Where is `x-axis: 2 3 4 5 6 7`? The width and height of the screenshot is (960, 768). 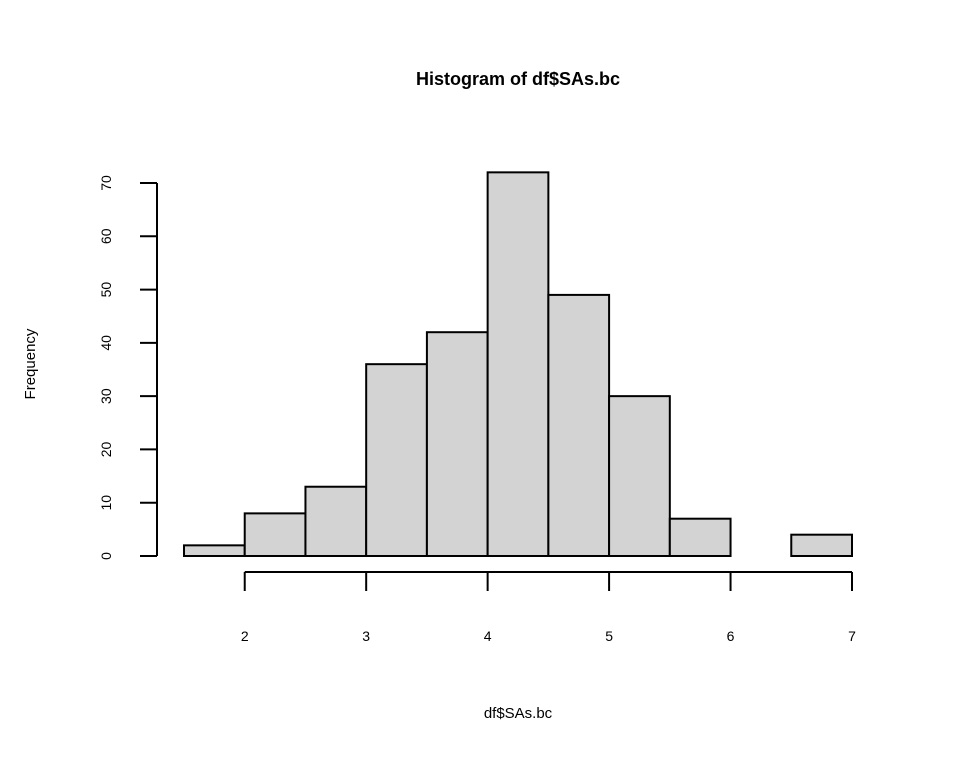 x-axis: 2 3 4 5 6 7 is located at coordinates (548, 607).